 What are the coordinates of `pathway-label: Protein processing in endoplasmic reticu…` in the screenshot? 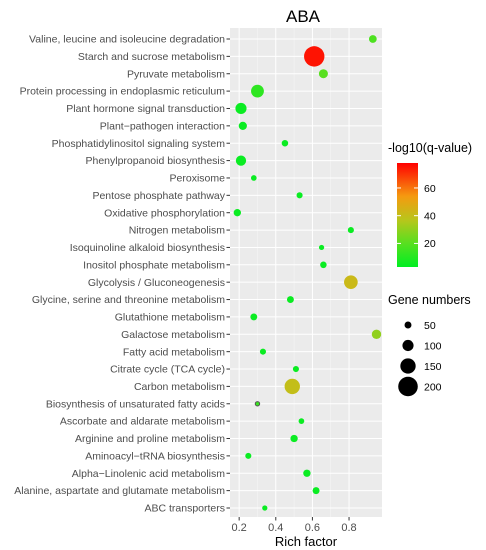 It's located at (123, 92).